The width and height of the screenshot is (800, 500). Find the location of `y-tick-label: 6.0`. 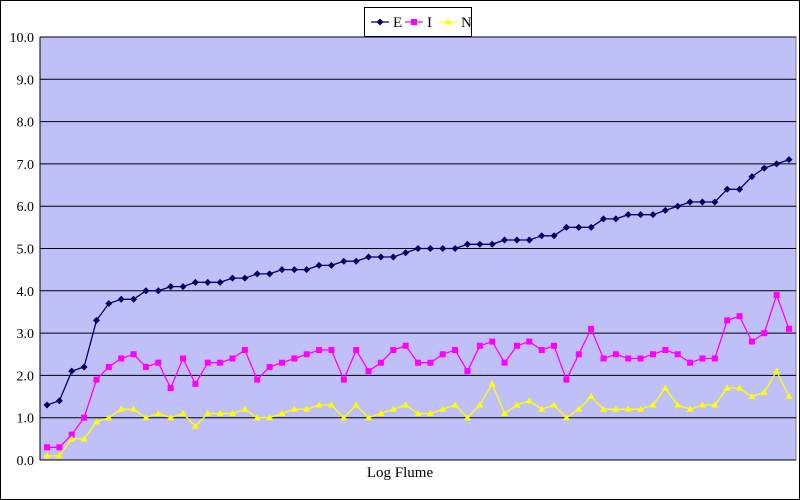

y-tick-label: 6.0 is located at coordinates (26, 207).